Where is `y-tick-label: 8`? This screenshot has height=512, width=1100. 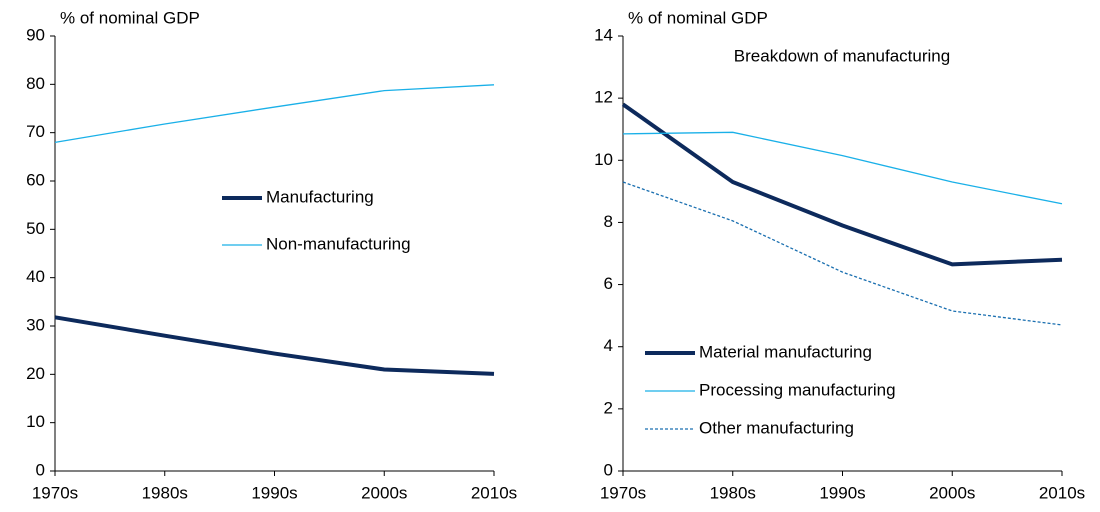 y-tick-label: 8 is located at coordinates (608, 221).